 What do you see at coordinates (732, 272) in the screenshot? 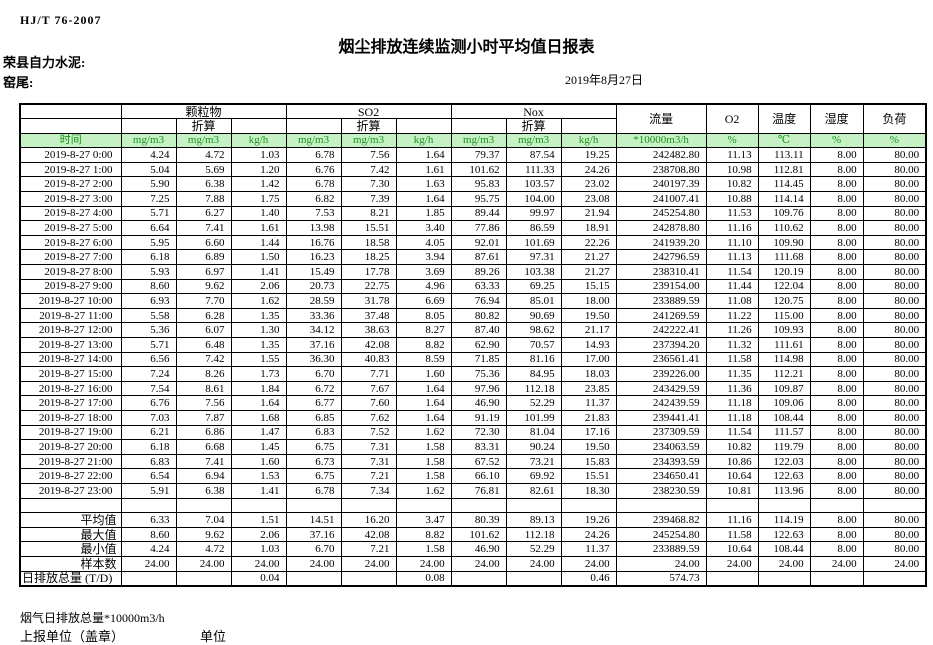
I see `value-cell: 11.54` at bounding box center [732, 272].